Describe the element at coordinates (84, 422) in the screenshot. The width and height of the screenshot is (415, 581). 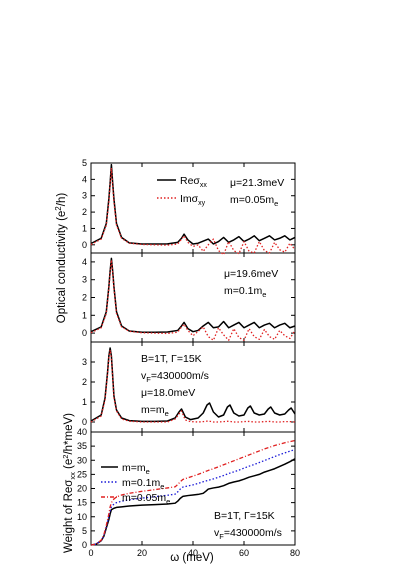
I see `panel-c-ytick-label: 0` at that location.